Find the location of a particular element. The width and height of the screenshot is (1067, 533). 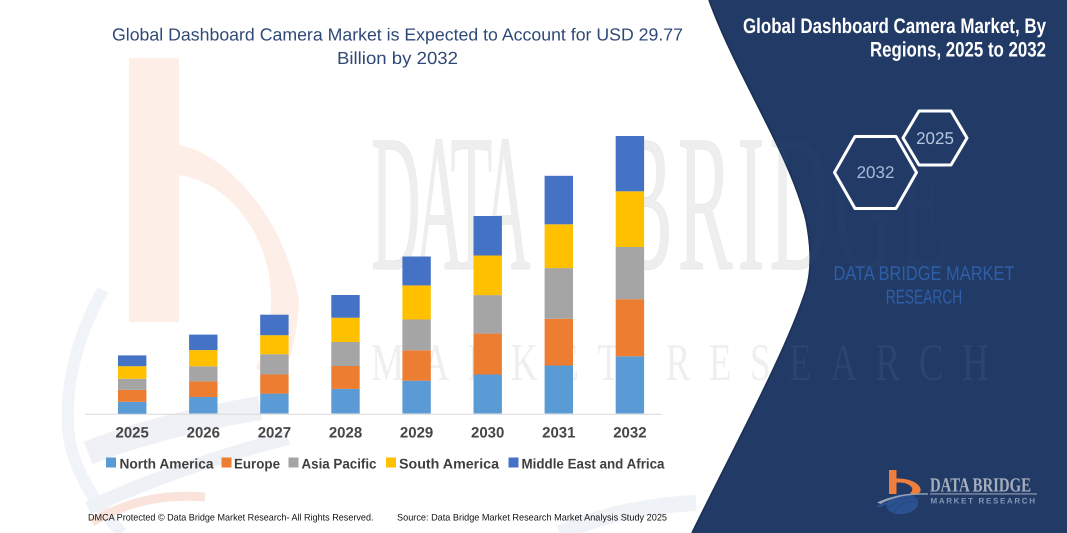

svg-text: RESEARCH is located at coordinates (924, 297).